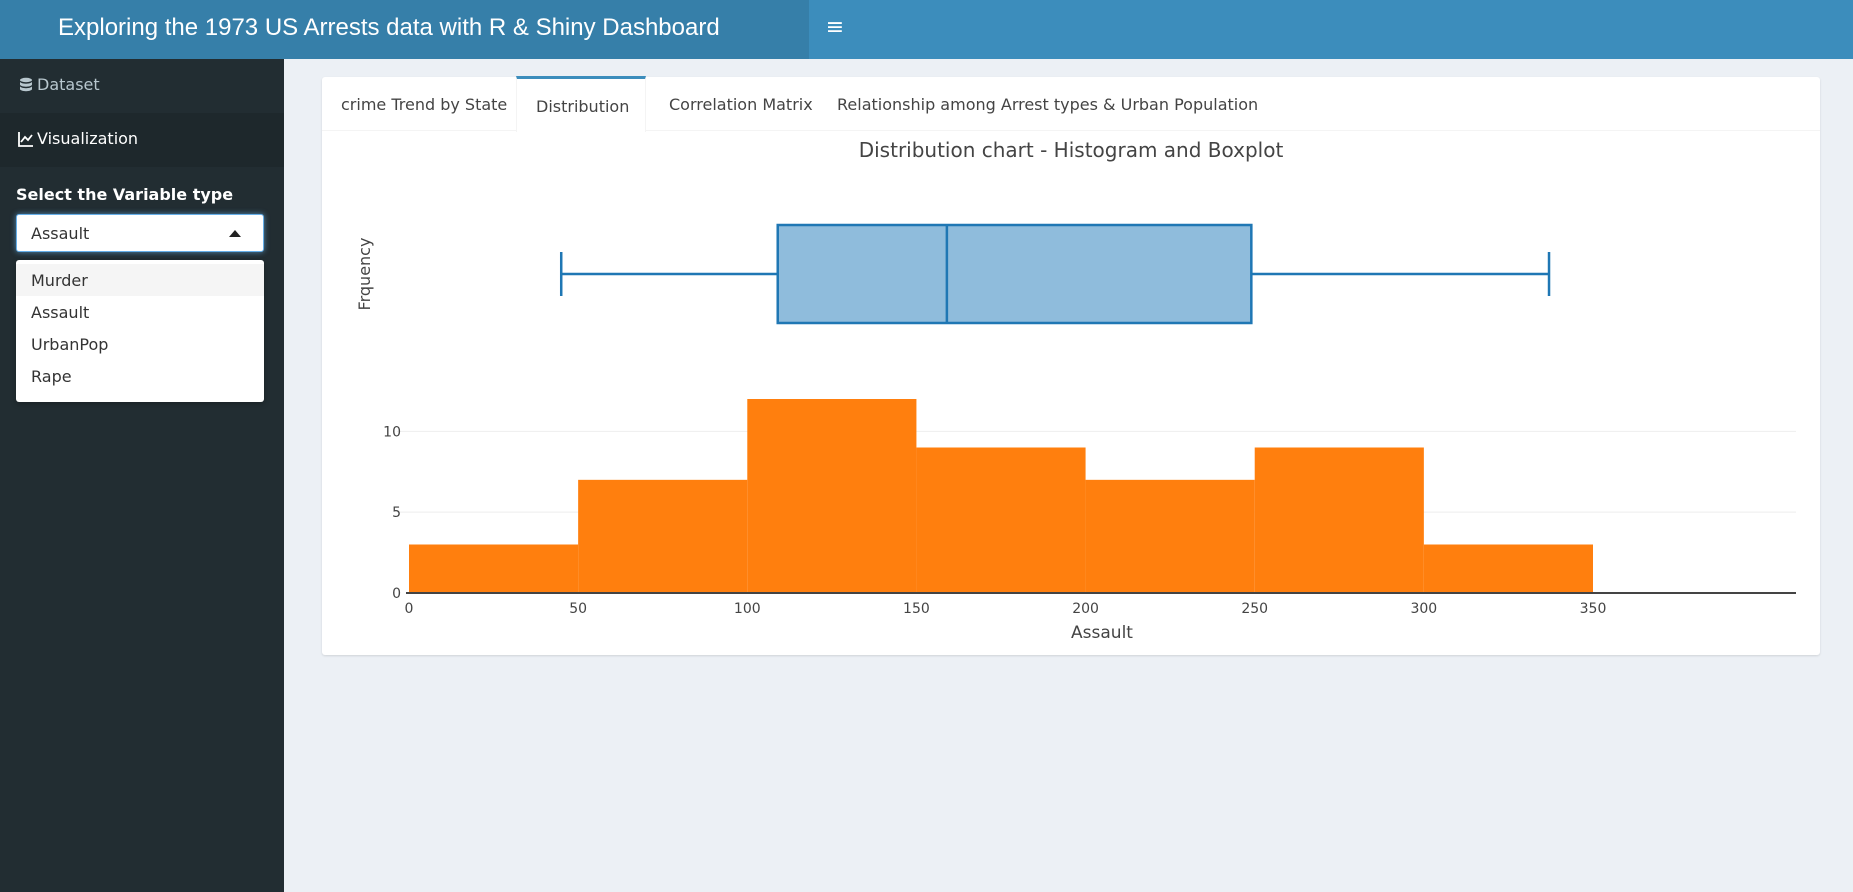 The width and height of the screenshot is (1853, 892). Describe the element at coordinates (741, 104) in the screenshot. I see `tab-correlation-matrix: Correlation Matrix` at that location.